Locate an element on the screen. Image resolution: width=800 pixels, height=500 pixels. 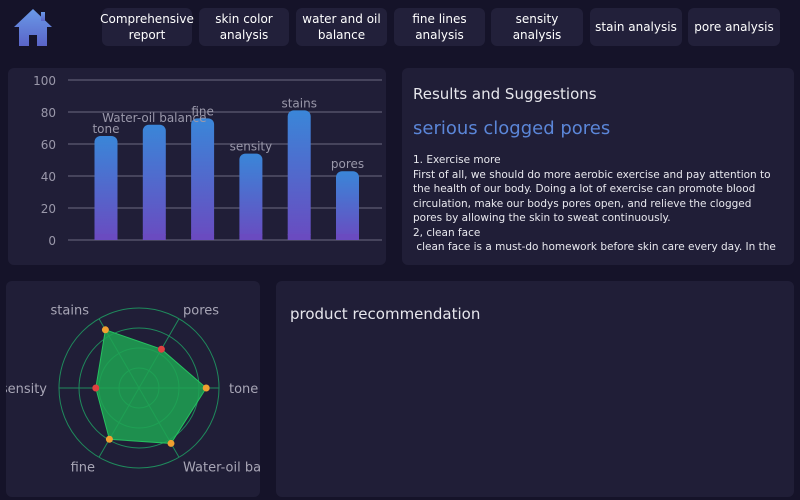
results-headline: serious clogged pores is located at coordinates (512, 128).